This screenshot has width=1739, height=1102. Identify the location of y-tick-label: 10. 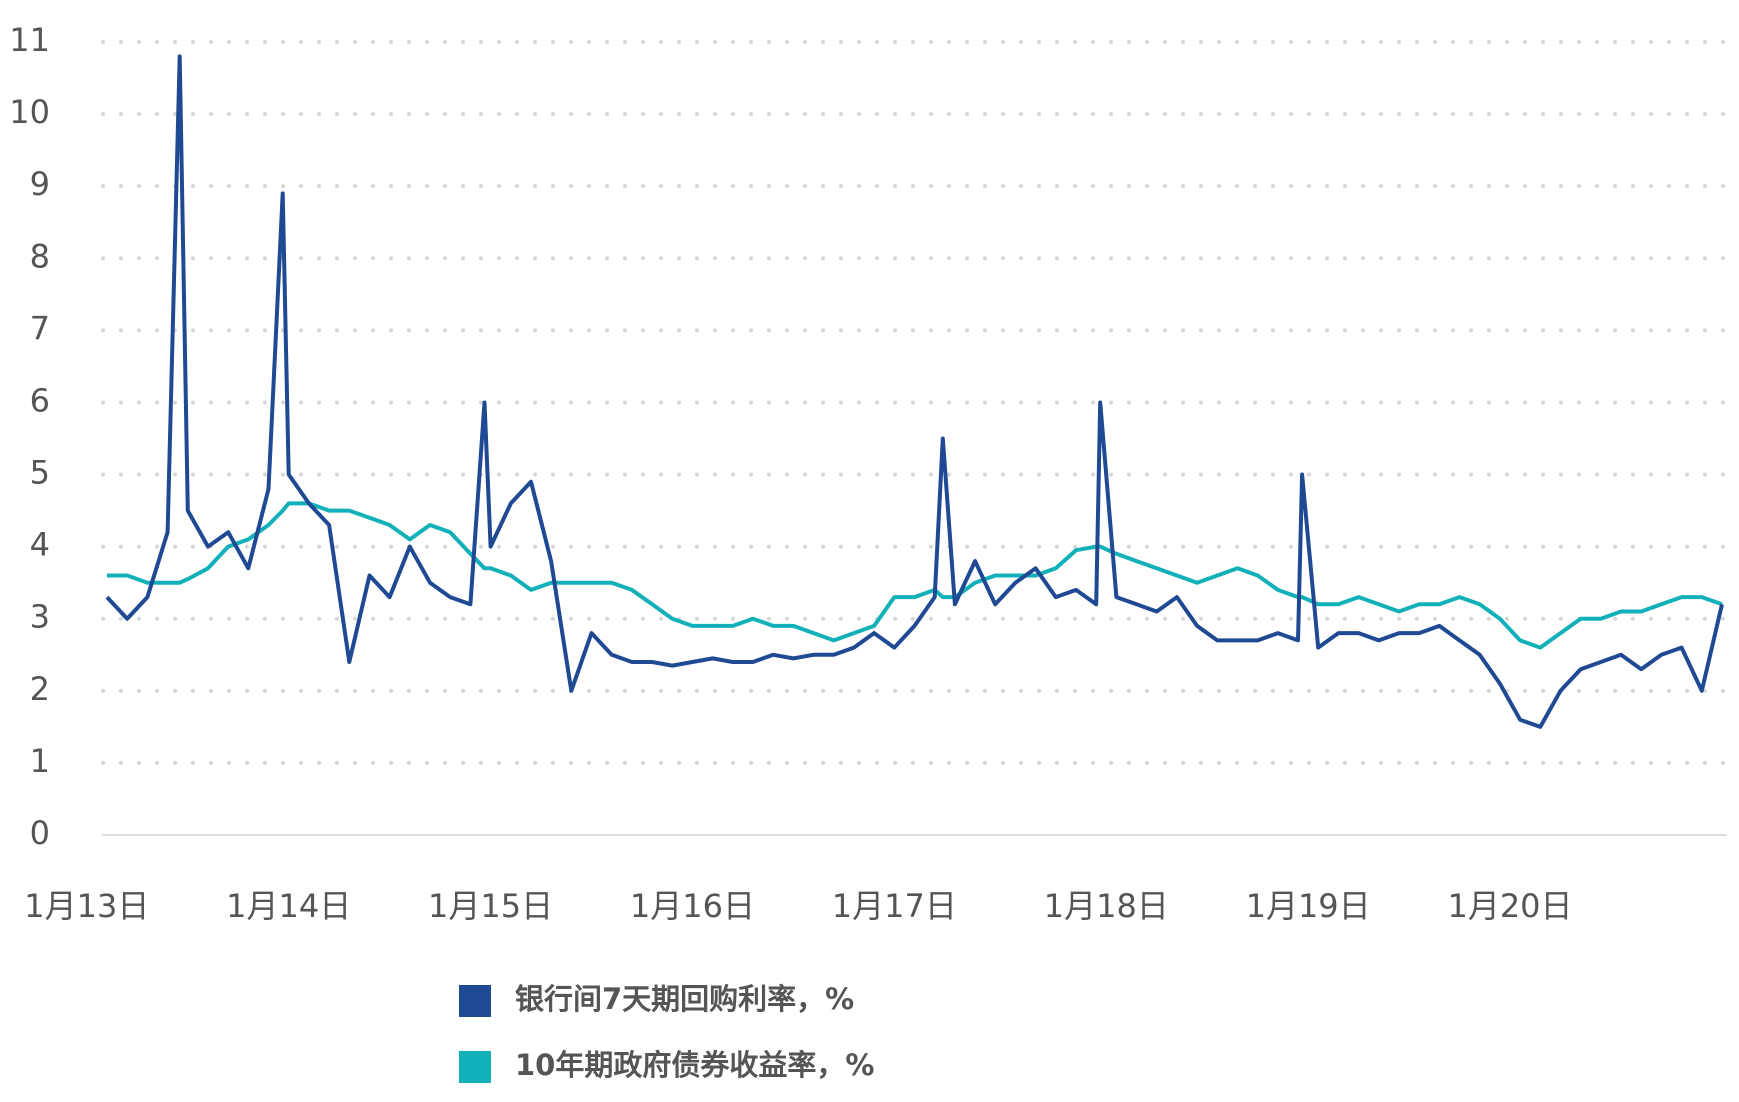
(29, 112).